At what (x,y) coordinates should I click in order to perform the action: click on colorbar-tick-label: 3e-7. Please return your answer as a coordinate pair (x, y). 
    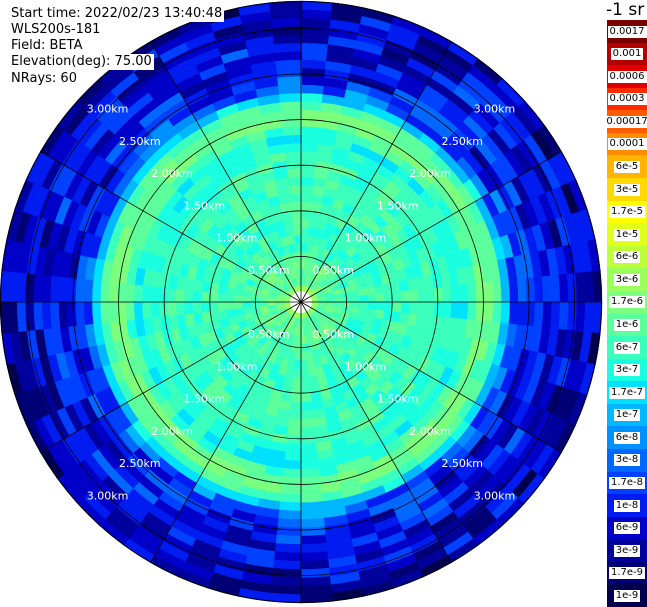
    Looking at the image, I should click on (627, 370).